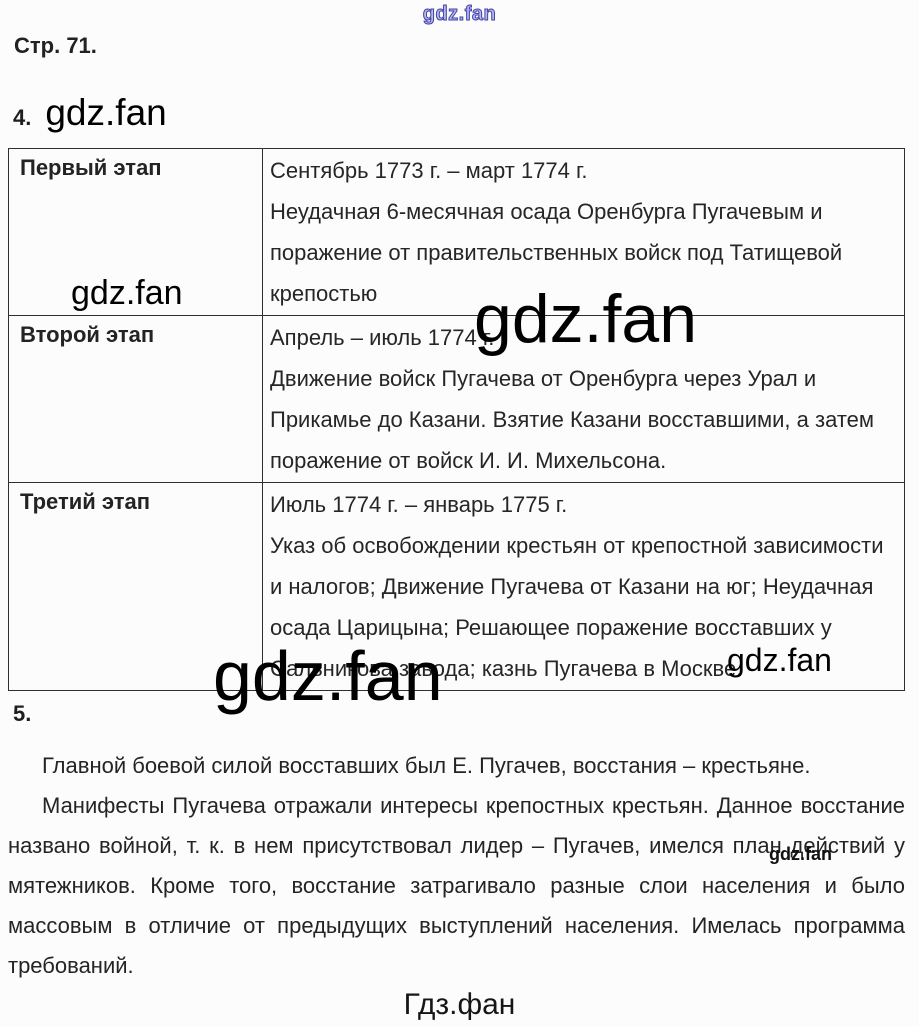 Image resolution: width=919 pixels, height=1026 pixels. Describe the element at coordinates (135, 399) in the screenshot. I see `stage-cell: Второй этап` at that location.